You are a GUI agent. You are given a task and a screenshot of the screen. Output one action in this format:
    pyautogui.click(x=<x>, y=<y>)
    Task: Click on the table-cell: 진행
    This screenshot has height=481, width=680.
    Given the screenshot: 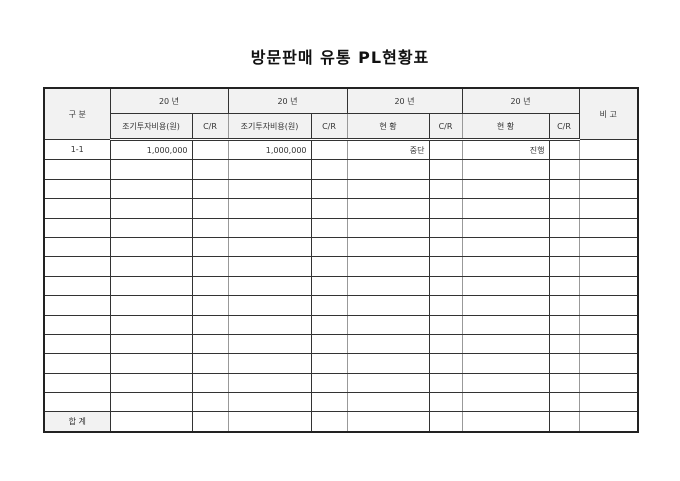 What is the action you would take?
    pyautogui.click(x=505, y=149)
    